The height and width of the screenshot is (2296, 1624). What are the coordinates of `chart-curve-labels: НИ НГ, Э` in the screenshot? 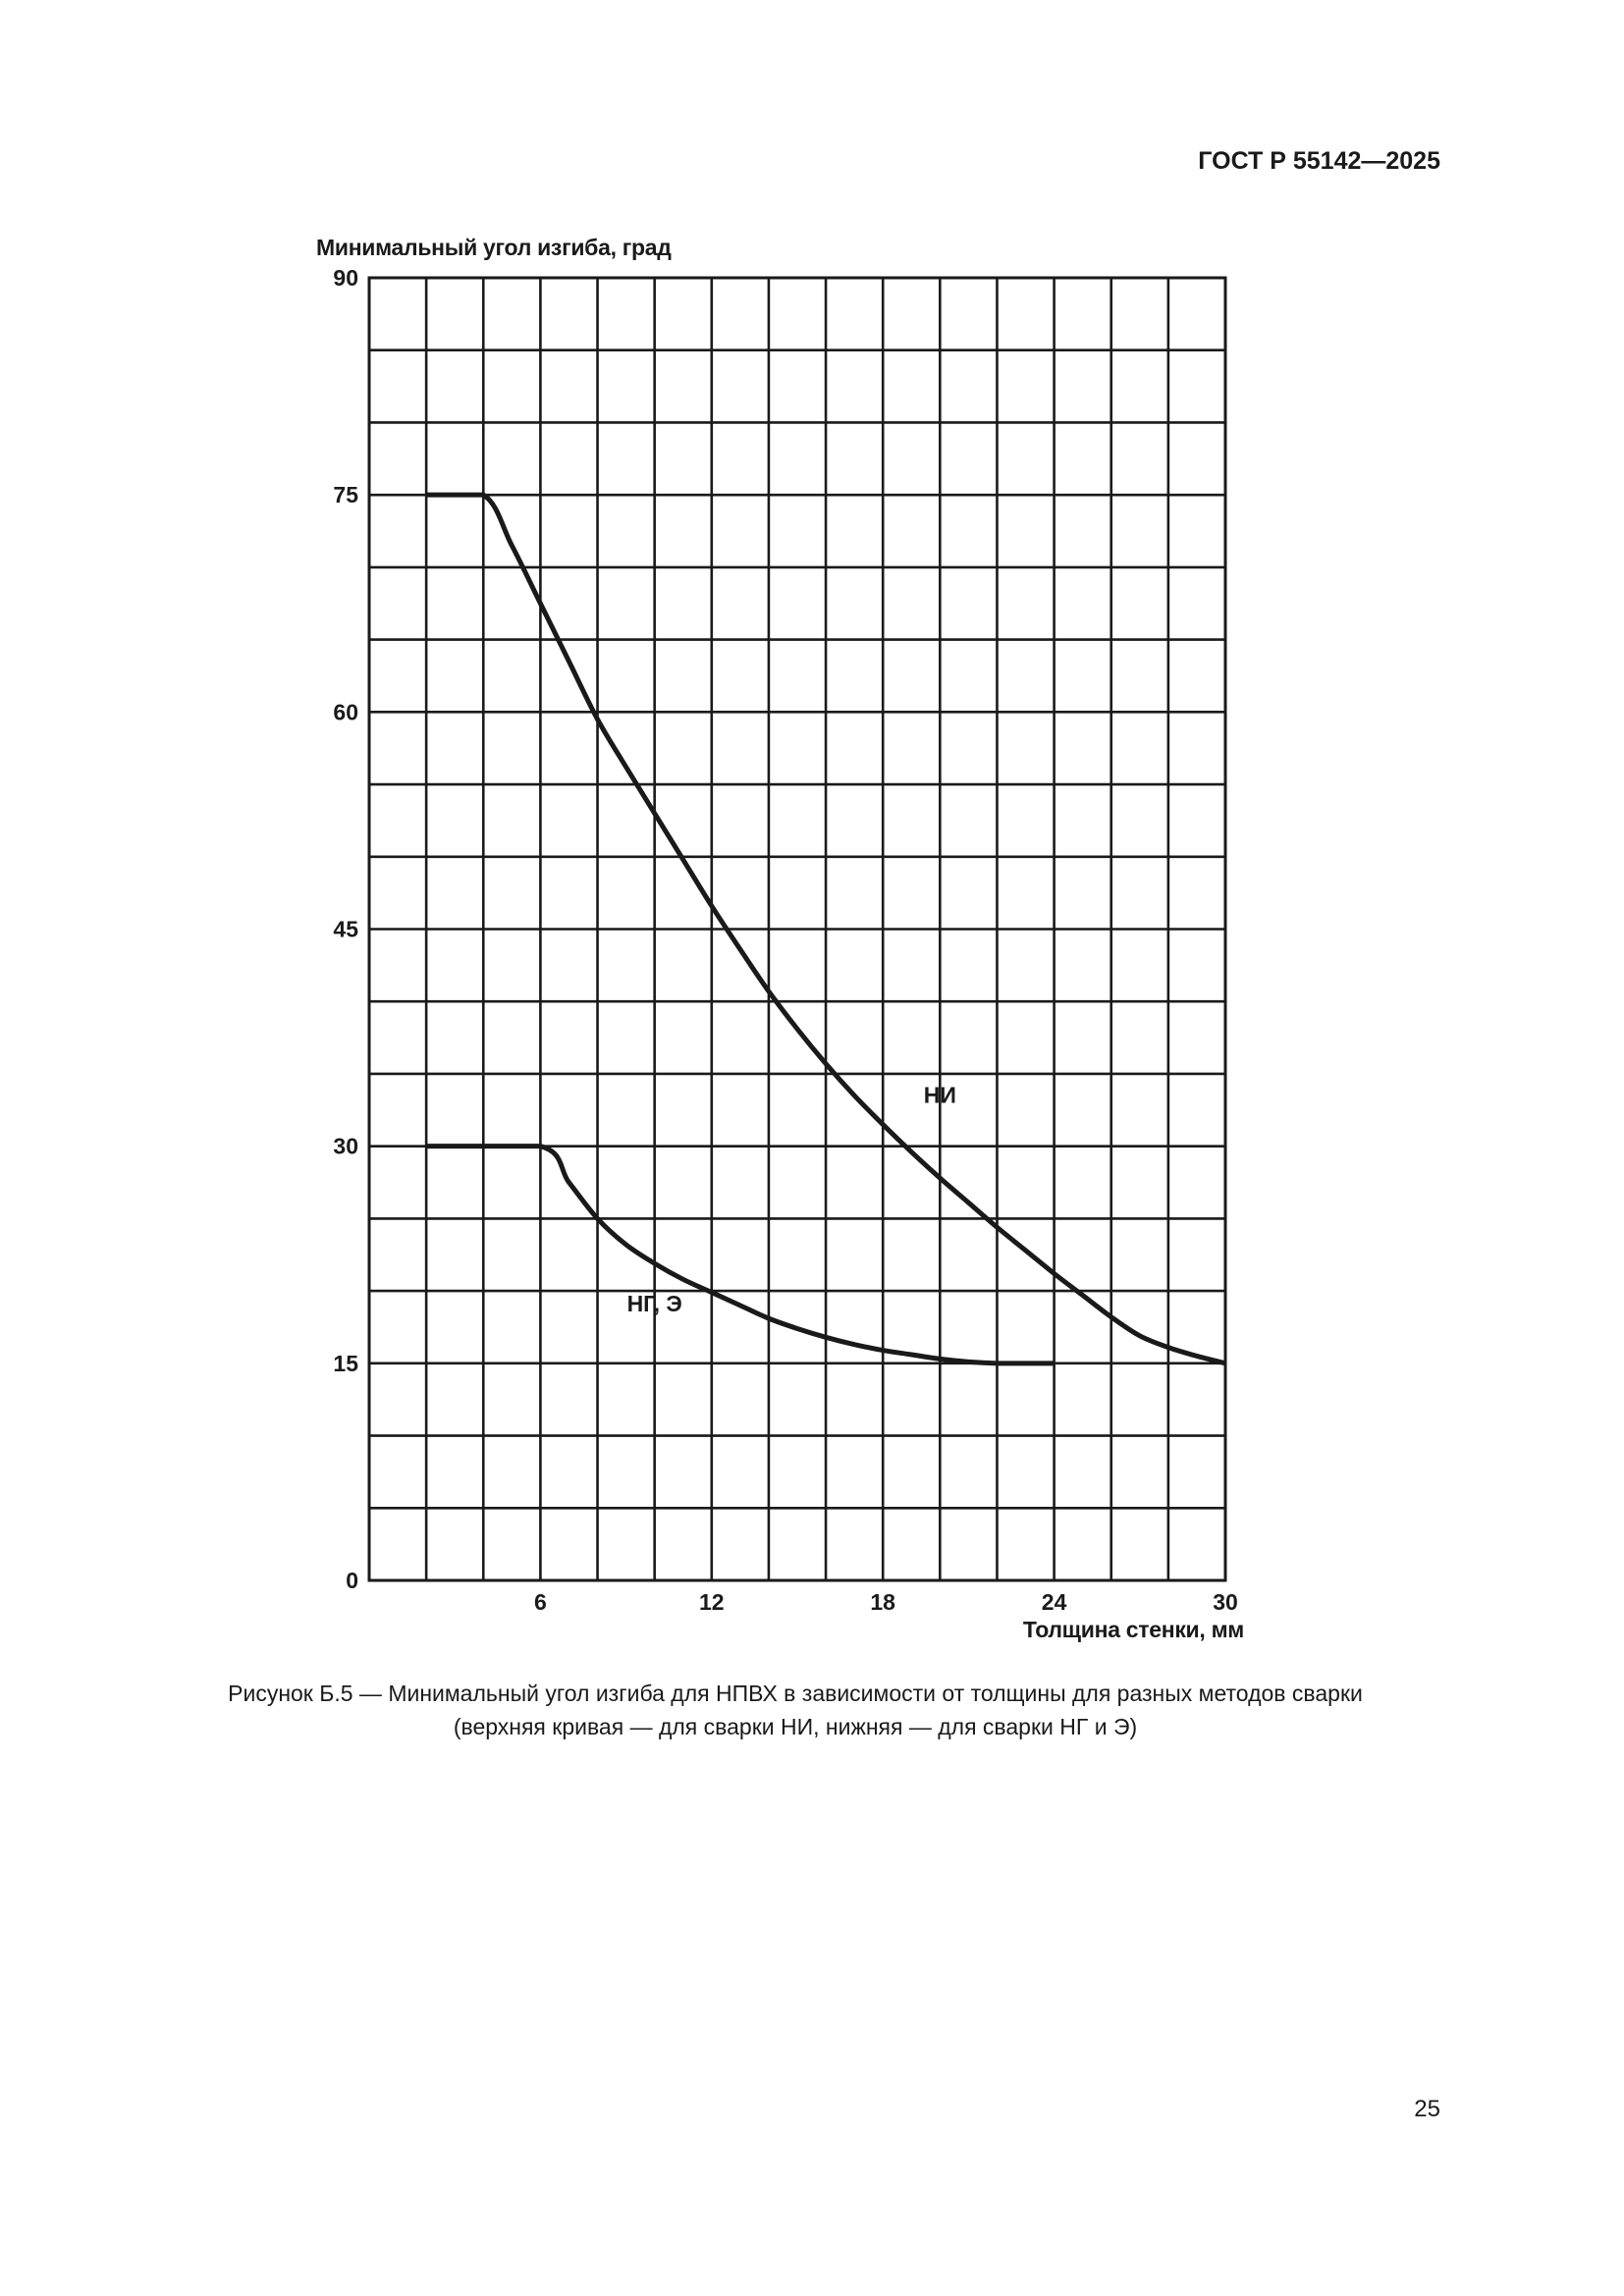 It's located at (791, 1198).